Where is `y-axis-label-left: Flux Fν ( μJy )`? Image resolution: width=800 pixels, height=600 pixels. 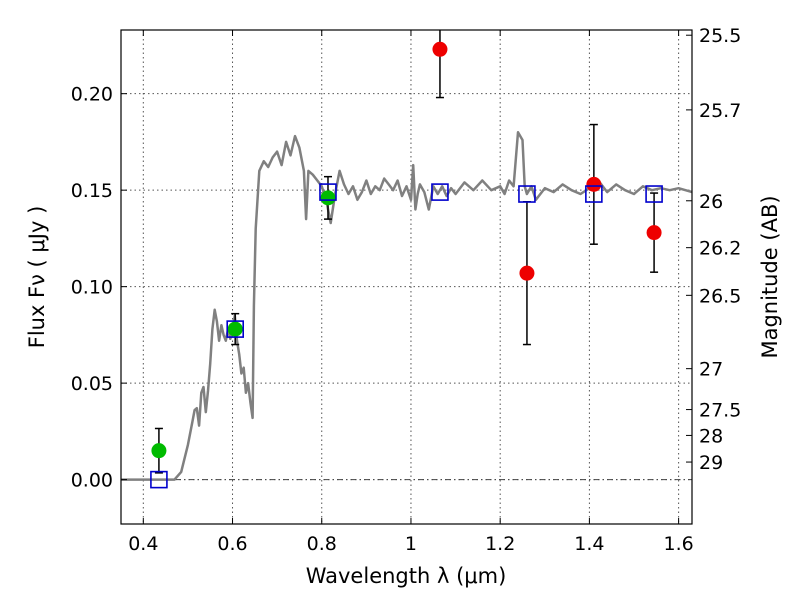 y-axis-label-left: Flux Fν ( μJy ) is located at coordinates (37, 277).